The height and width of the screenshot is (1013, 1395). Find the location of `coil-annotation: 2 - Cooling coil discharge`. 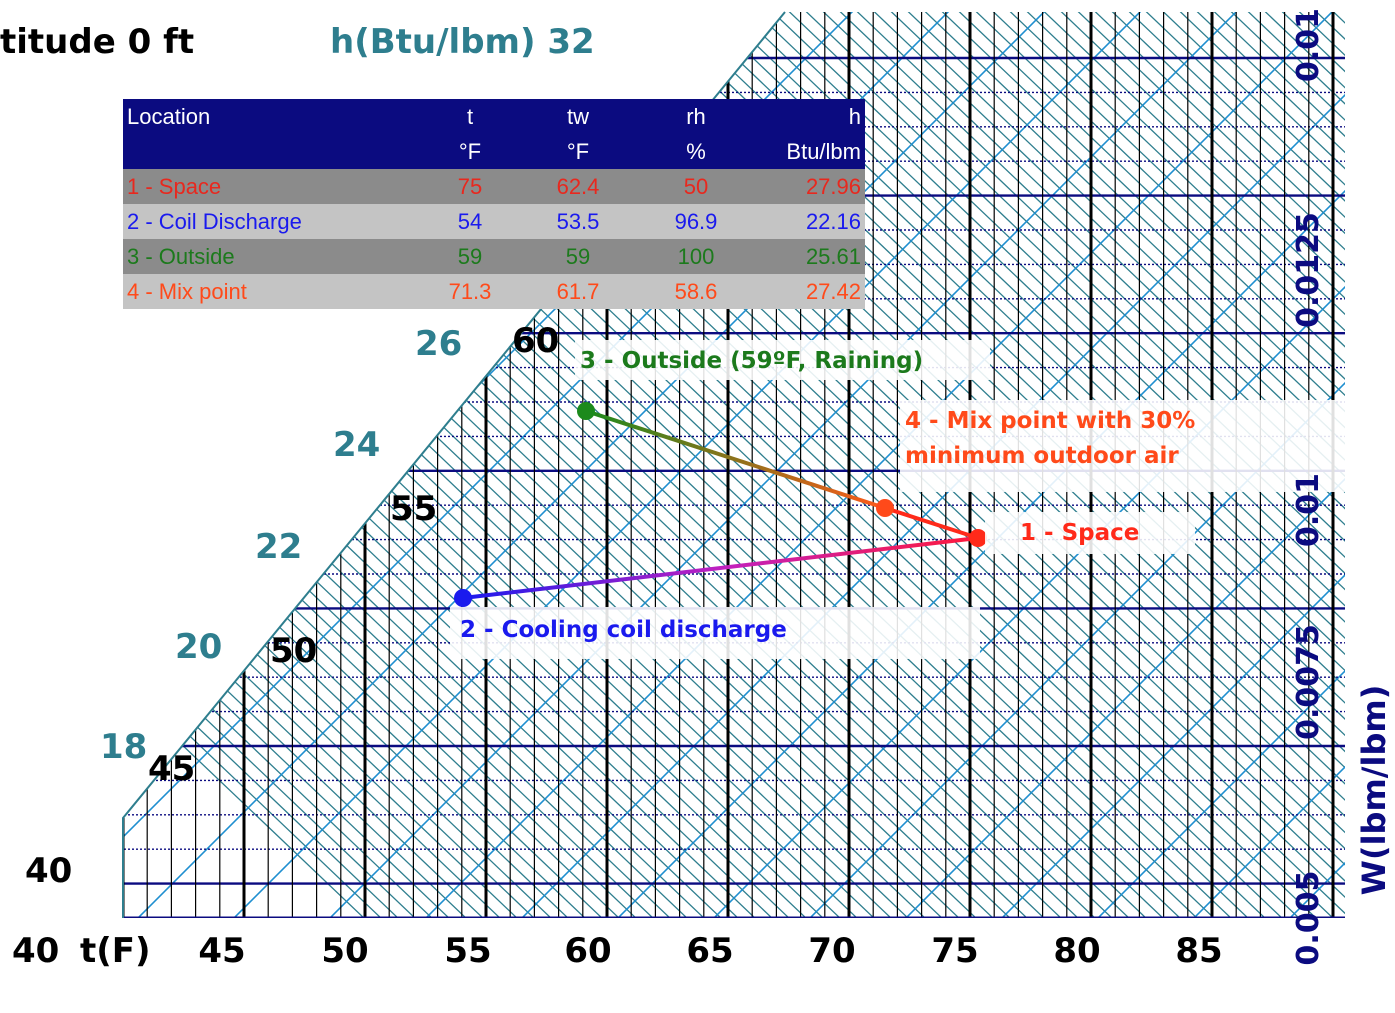

coil-annotation: 2 - Cooling coil discharge is located at coordinates (623, 630).